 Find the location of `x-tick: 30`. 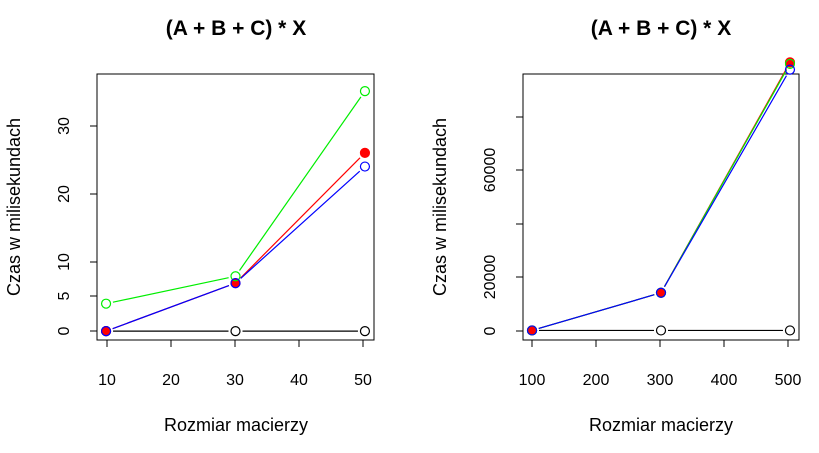

x-tick: 30 is located at coordinates (235, 364).